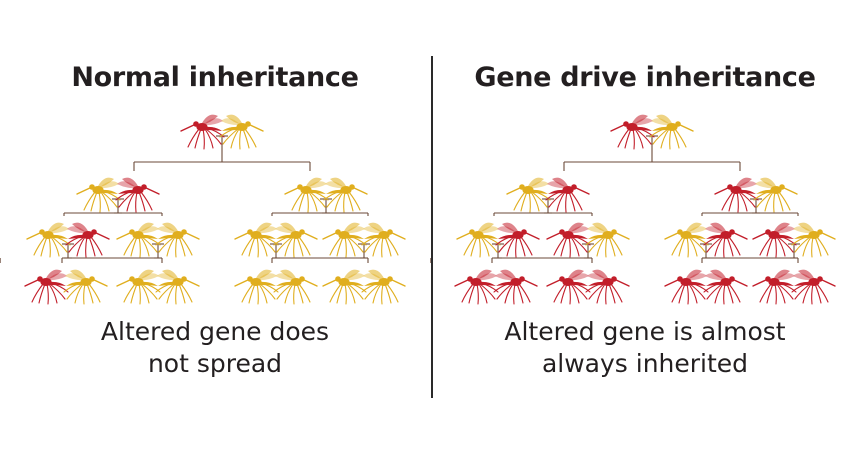  Describe the element at coordinates (432, 227) in the screenshot. I see `panel-divider` at that location.